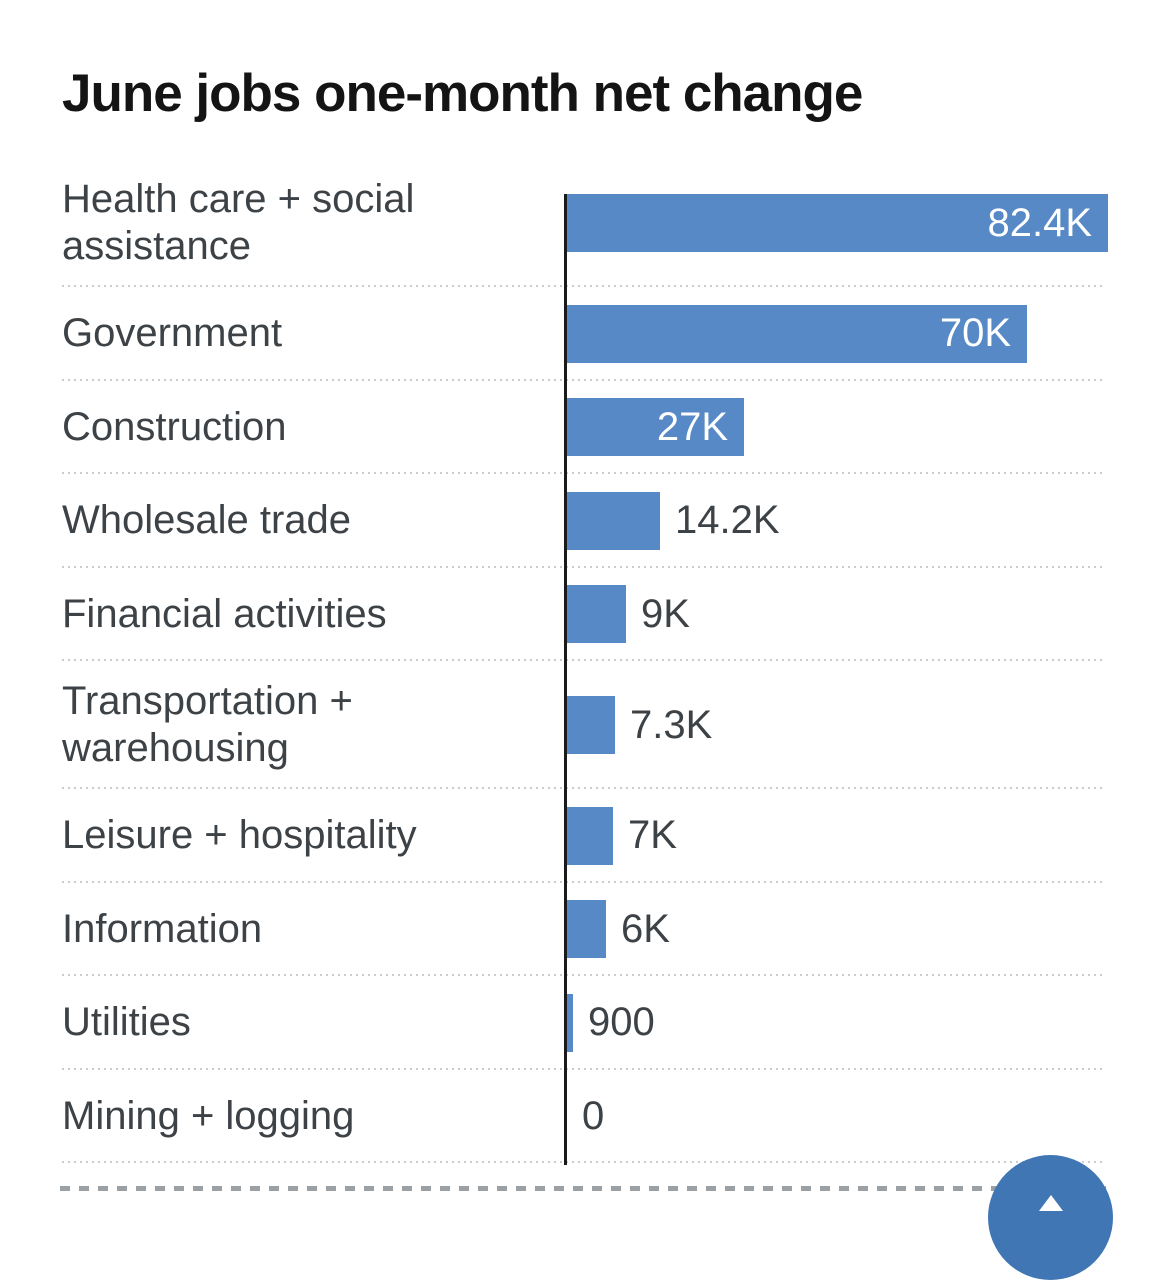  What do you see at coordinates (727, 520) in the screenshot?
I see `bar-value-label: 14.2K` at bounding box center [727, 520].